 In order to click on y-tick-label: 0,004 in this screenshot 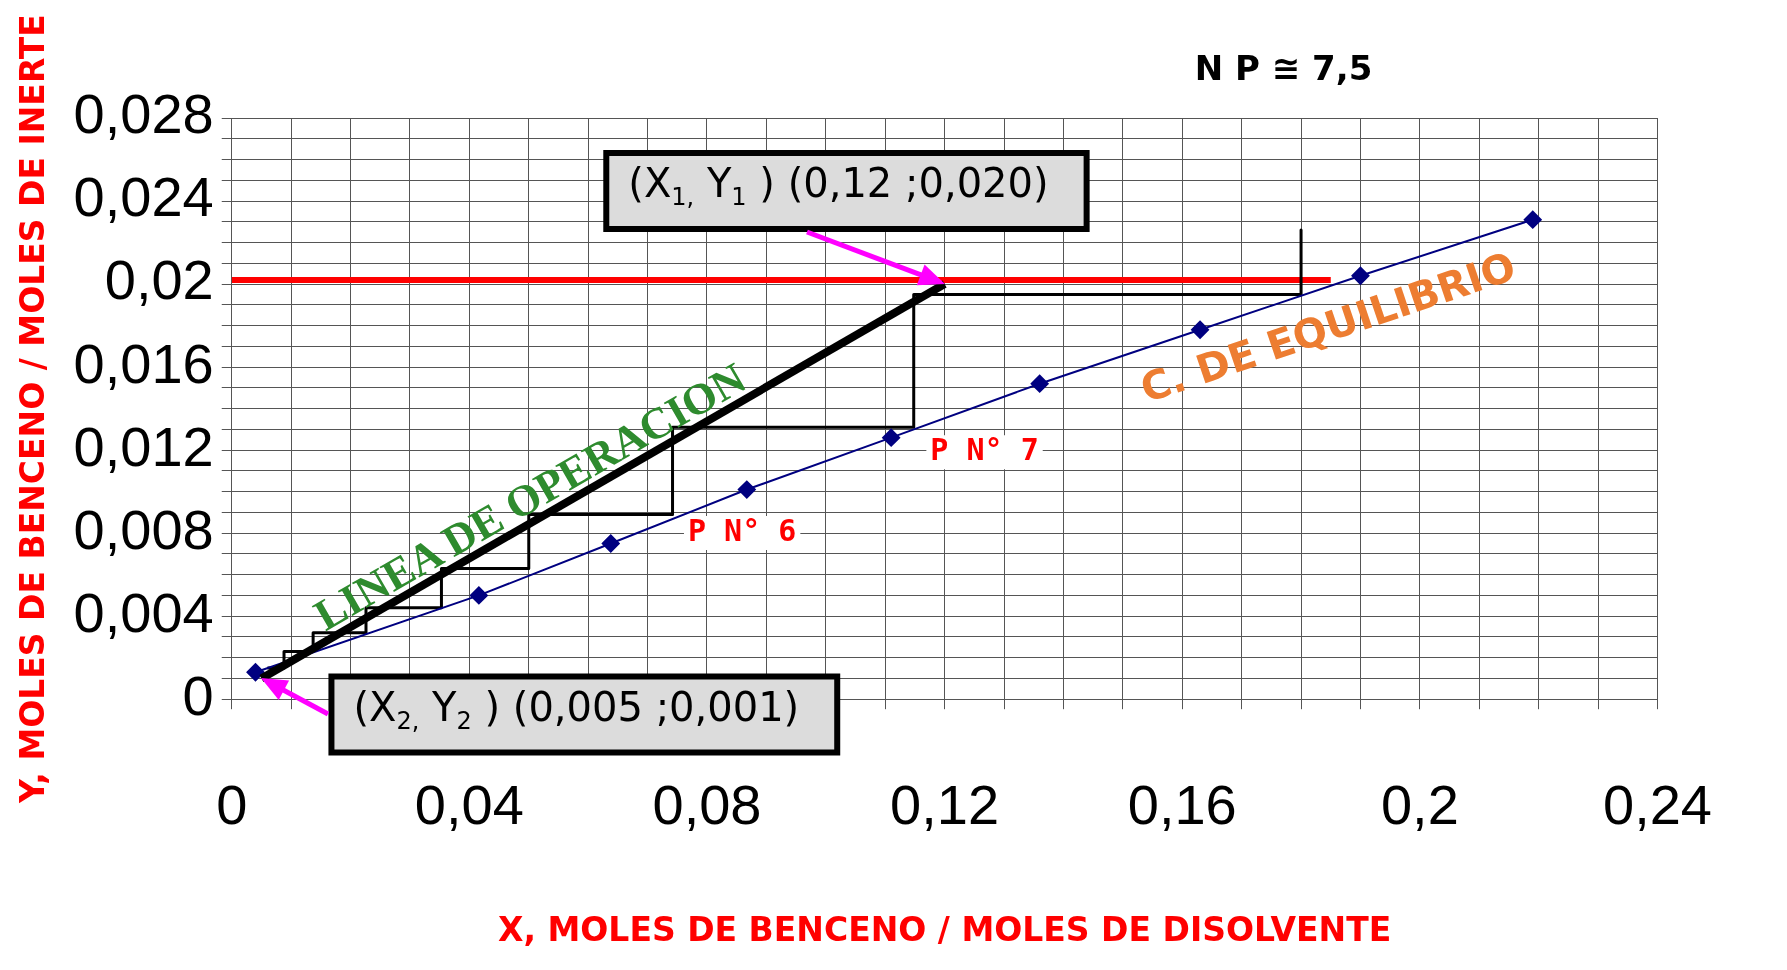, I will do `click(143, 612)`.